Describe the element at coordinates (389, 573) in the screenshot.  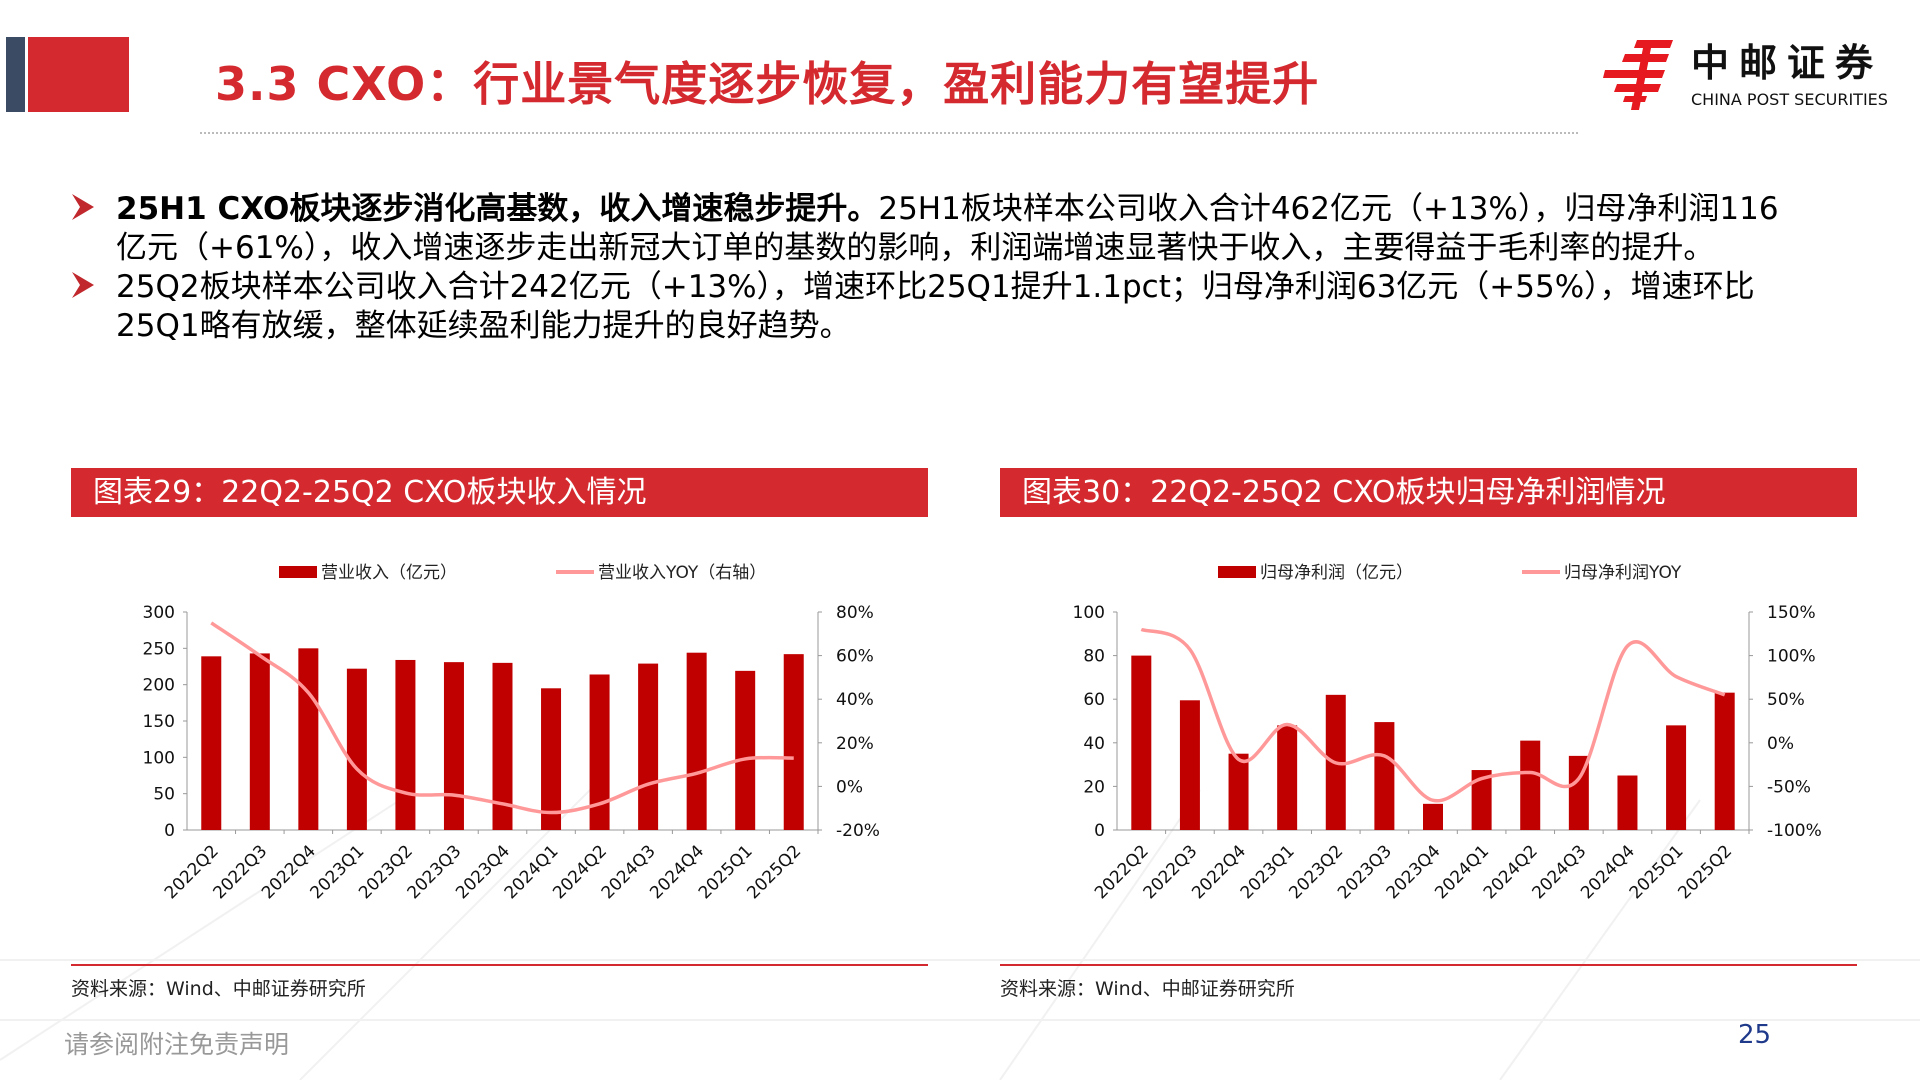
I see `legend-bar-label: 营业收入（亿元）` at that location.